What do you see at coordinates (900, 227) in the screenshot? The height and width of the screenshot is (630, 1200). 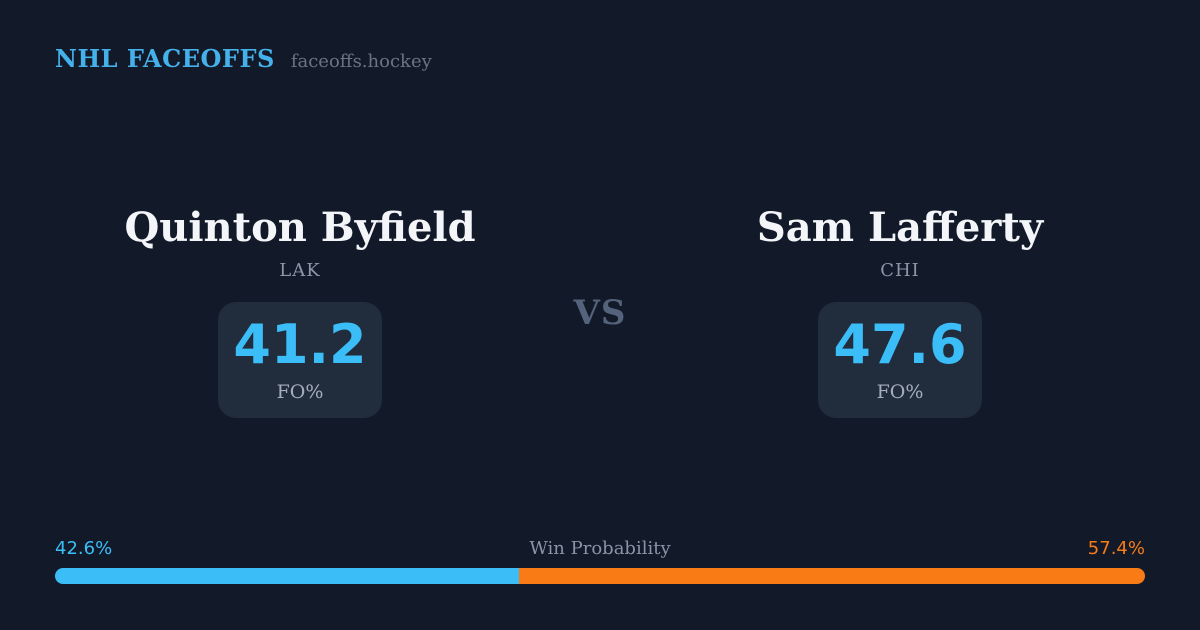 I see `player-right-name: Sam Lafferty` at bounding box center [900, 227].